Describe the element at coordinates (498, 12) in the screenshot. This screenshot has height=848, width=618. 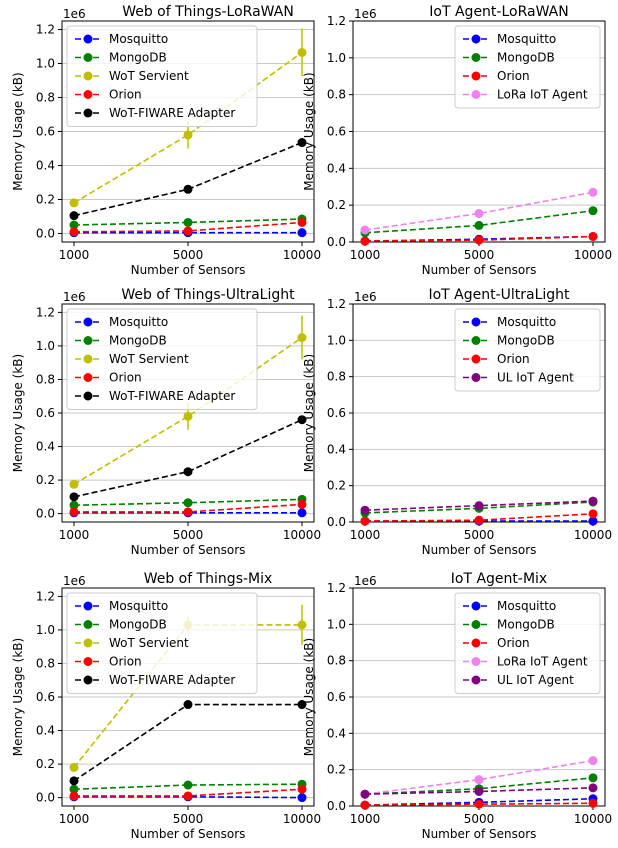
I see `chart-title: IoT Agent-LoRaWAN` at that location.